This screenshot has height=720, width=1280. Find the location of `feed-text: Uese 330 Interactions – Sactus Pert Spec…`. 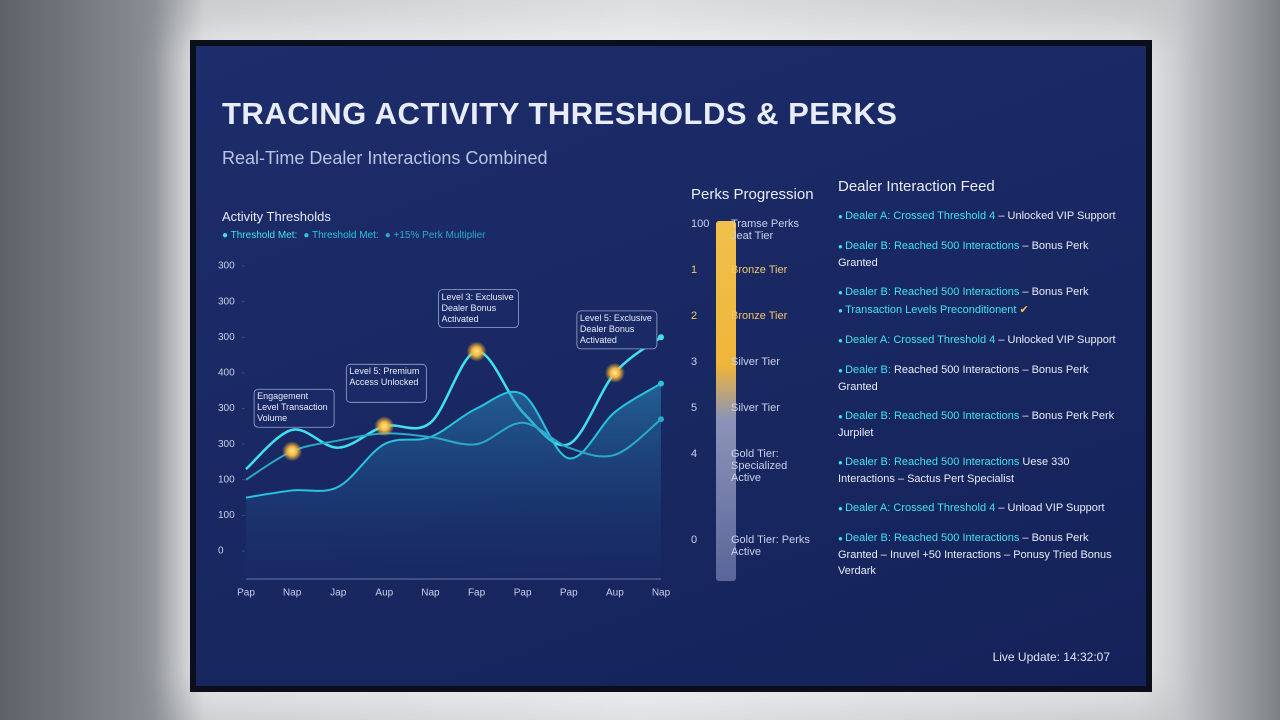

feed-text: Uese 330 Interactions – Sactus Pert Spec… is located at coordinates (954, 470).